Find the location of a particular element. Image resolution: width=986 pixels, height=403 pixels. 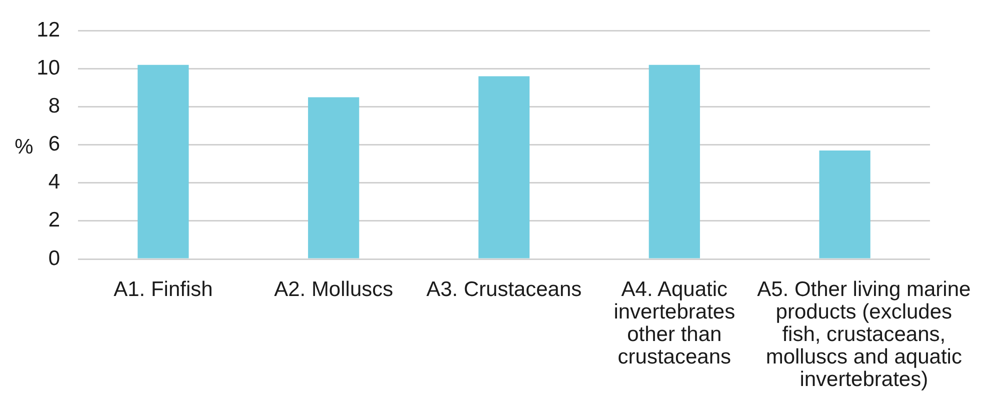

x-tick-label: A3. Crustaceans is located at coordinates (504, 290).